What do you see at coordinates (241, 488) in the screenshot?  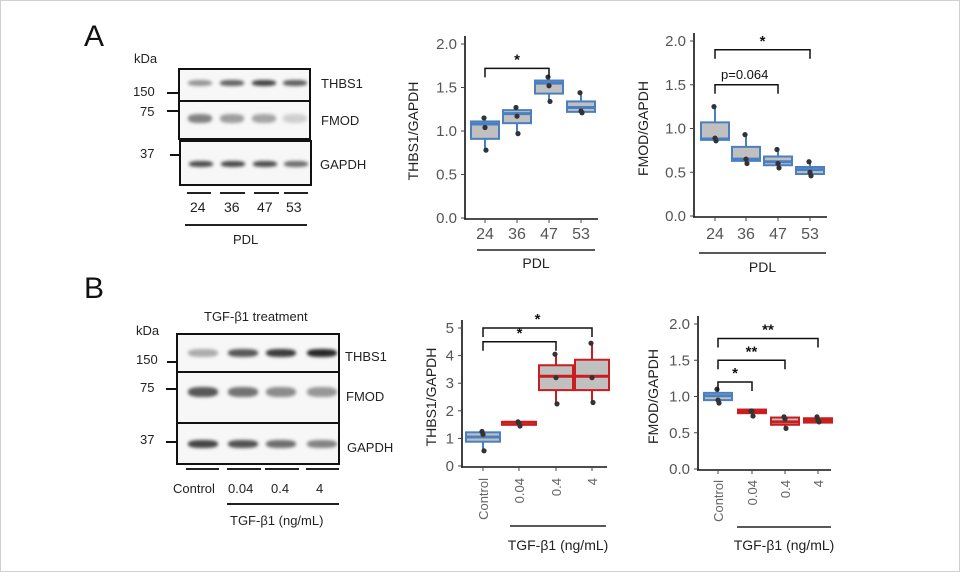 I see `lane-label-0-04-b: 0.04` at bounding box center [241, 488].